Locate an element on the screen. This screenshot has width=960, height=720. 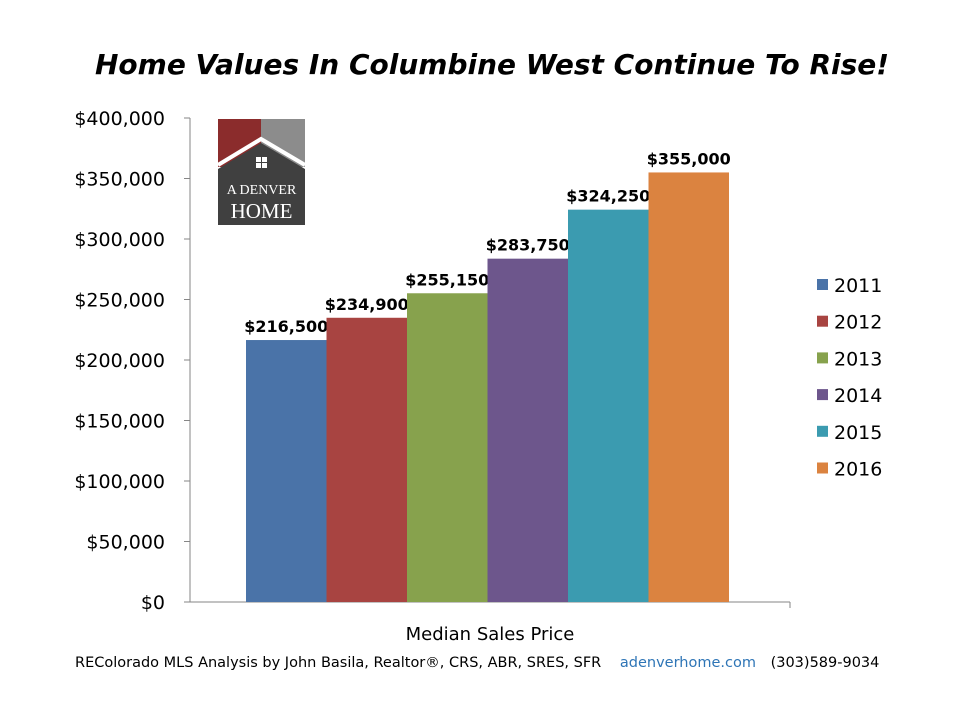
y-tick-label: $200,000 is located at coordinates (119, 361).